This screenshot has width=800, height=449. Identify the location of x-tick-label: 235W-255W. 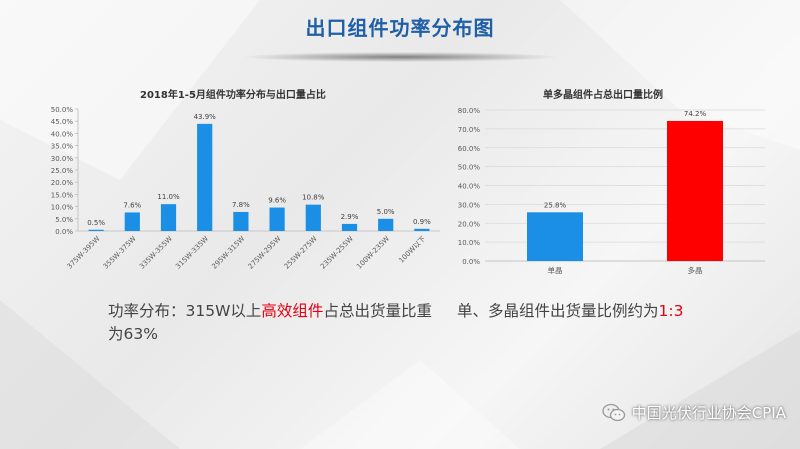
(337, 253).